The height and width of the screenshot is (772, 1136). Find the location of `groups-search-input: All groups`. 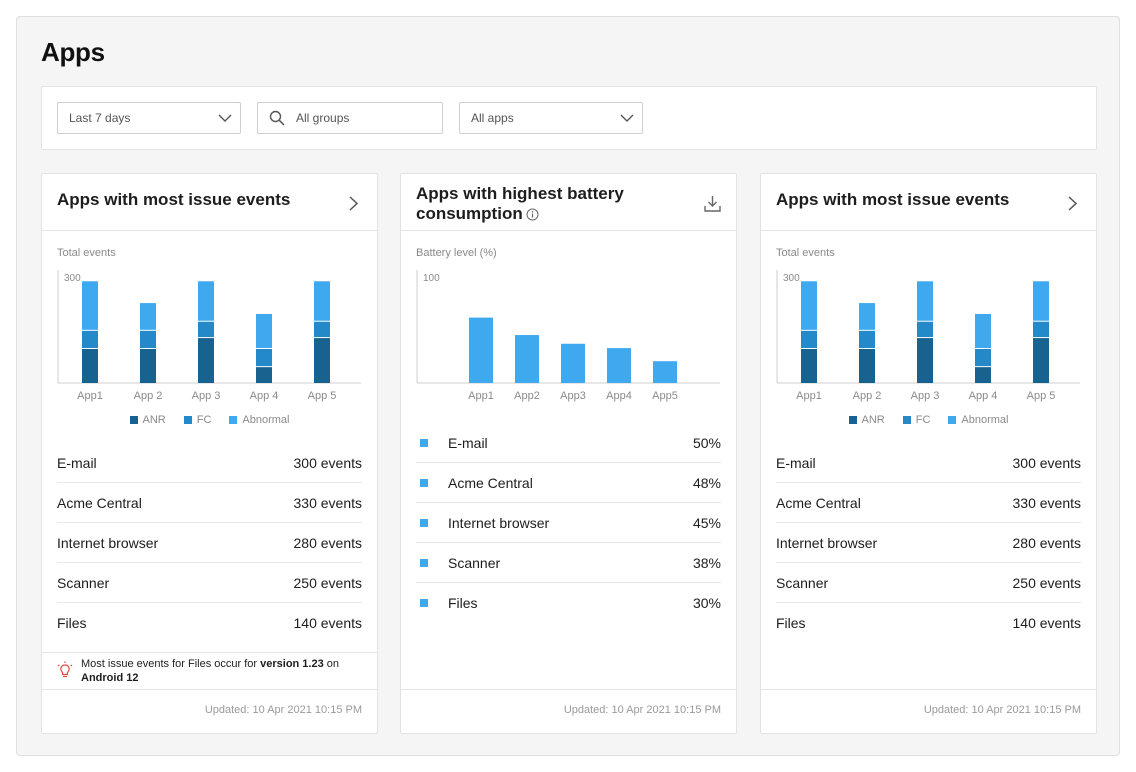

groups-search-input: All groups is located at coordinates (350, 118).